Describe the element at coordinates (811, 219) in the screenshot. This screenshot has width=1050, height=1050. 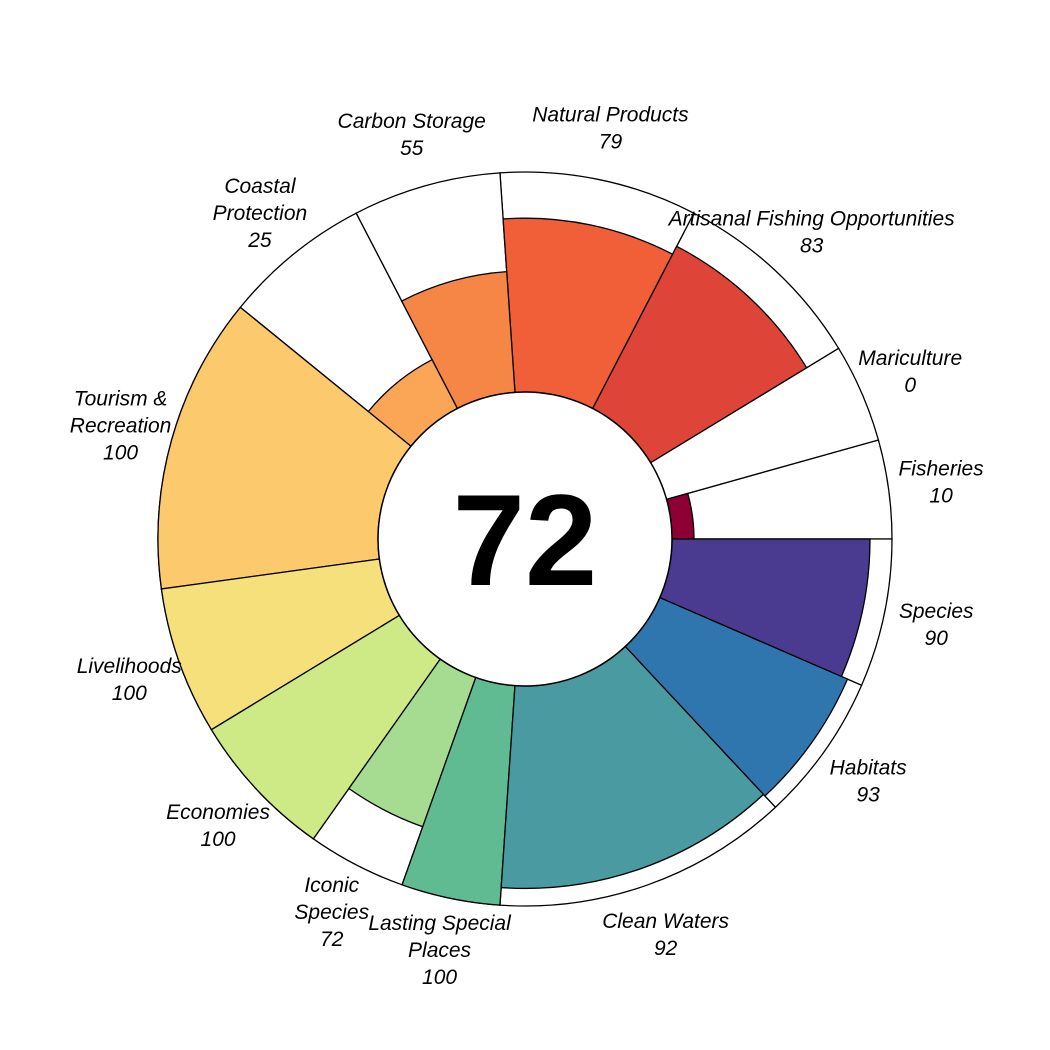
I see `goal-name-artisanal-fishing-opportunities: Artisanal Fishing Opportunities` at that location.